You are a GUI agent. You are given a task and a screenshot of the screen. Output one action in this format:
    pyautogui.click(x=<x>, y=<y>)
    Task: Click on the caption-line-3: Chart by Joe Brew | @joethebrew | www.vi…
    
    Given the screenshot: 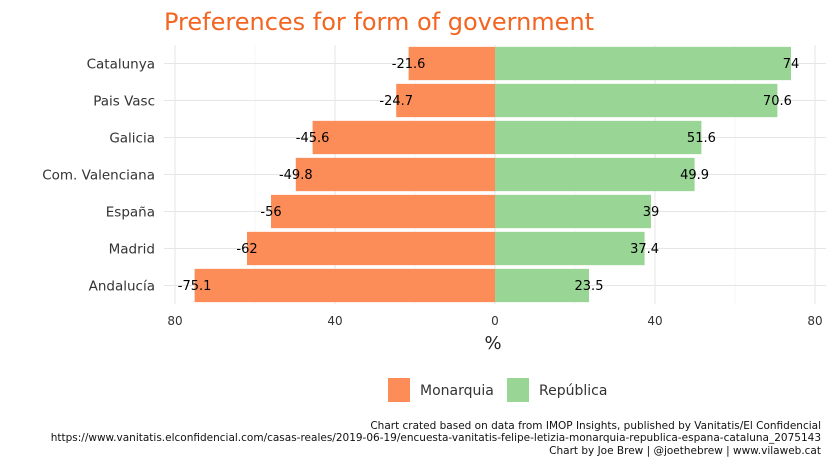 What is the action you would take?
    pyautogui.click(x=685, y=451)
    